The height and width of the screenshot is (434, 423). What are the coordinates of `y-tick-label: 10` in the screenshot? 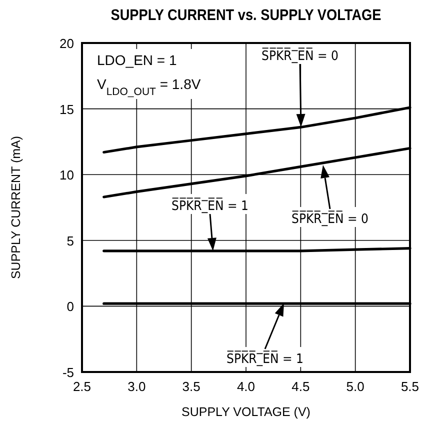 It's located at (67, 175).